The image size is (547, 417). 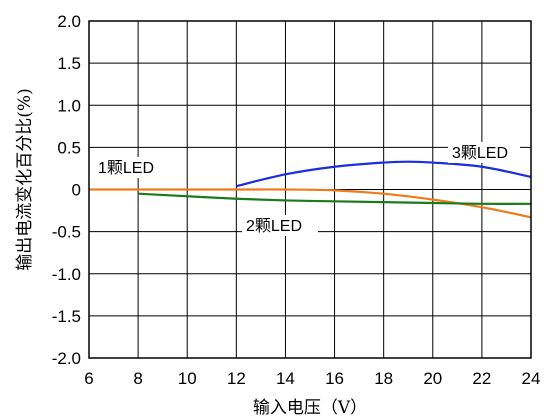 What do you see at coordinates (480, 153) in the screenshot?
I see `series-label-3: 3颗LED` at bounding box center [480, 153].